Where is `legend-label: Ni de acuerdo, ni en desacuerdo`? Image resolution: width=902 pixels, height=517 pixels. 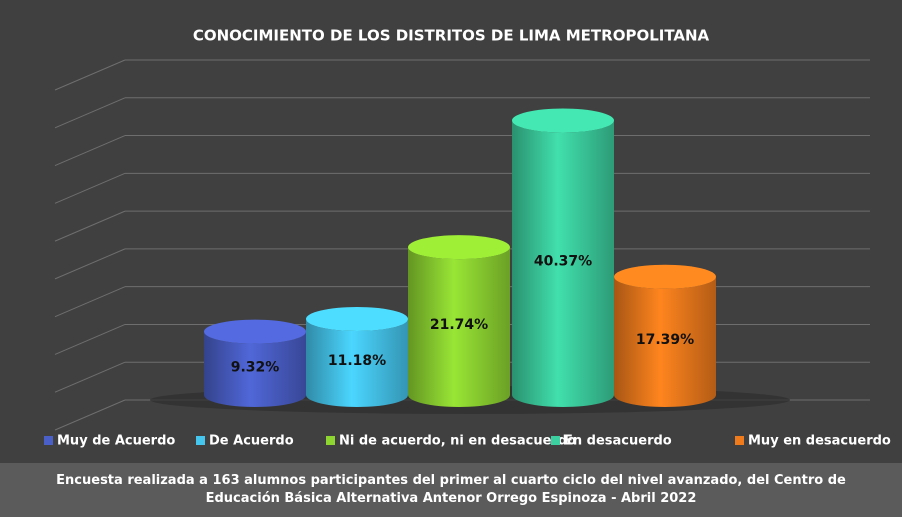 legend-label: Ni de acuerdo, ni en desacuerdo is located at coordinates (457, 441).